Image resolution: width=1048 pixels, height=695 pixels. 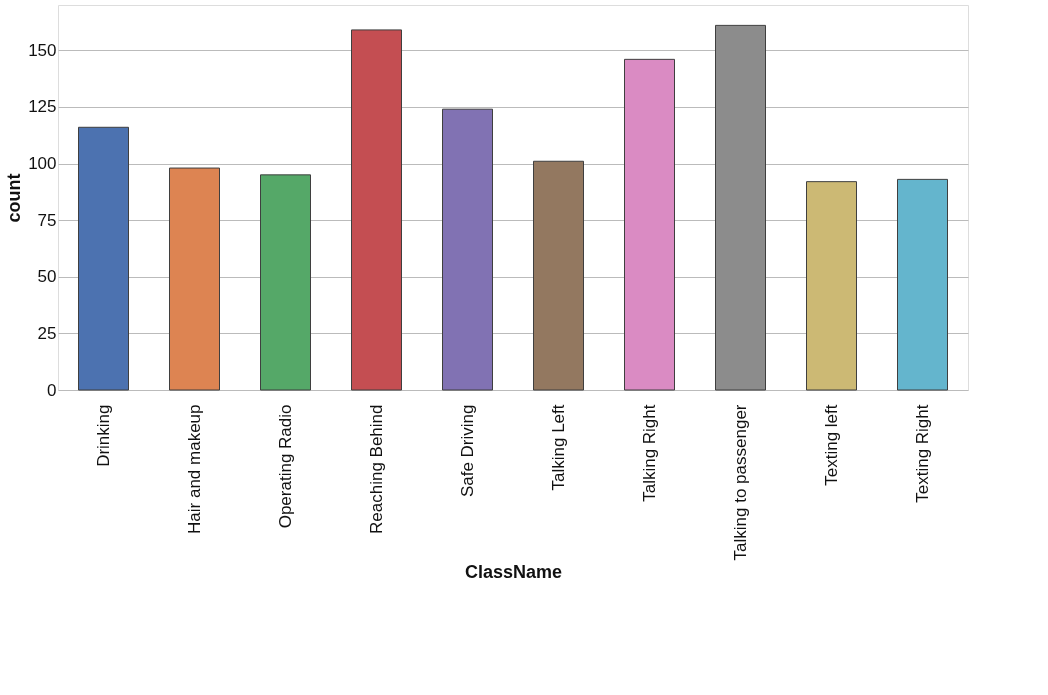 What do you see at coordinates (649, 453) in the screenshot?
I see `x-tick-label: Talking Right` at bounding box center [649, 453].